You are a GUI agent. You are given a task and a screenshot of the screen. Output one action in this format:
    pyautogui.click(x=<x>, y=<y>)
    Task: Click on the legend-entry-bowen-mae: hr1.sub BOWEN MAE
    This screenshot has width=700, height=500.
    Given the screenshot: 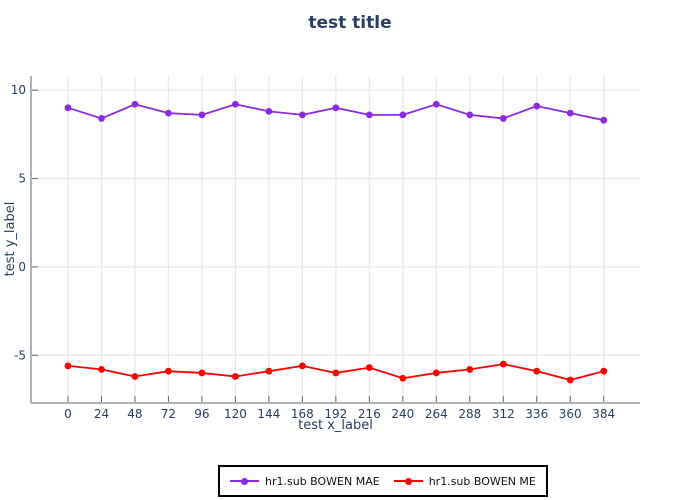 What is the action you would take?
    pyautogui.click(x=305, y=481)
    